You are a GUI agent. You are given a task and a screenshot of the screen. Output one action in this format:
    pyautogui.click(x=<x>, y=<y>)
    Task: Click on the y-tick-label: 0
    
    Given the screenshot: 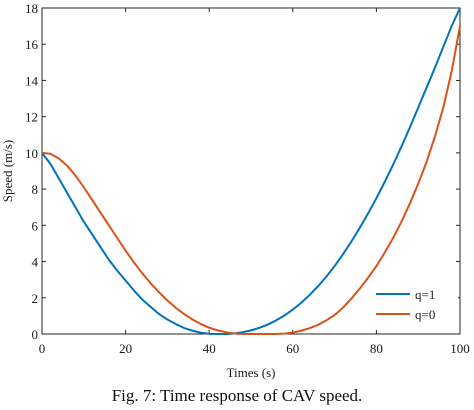 What is the action you would take?
    pyautogui.click(x=35, y=334)
    